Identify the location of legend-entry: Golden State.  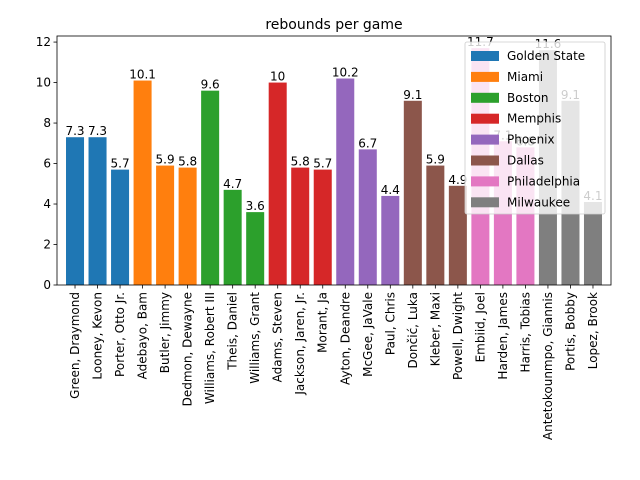
(546, 56).